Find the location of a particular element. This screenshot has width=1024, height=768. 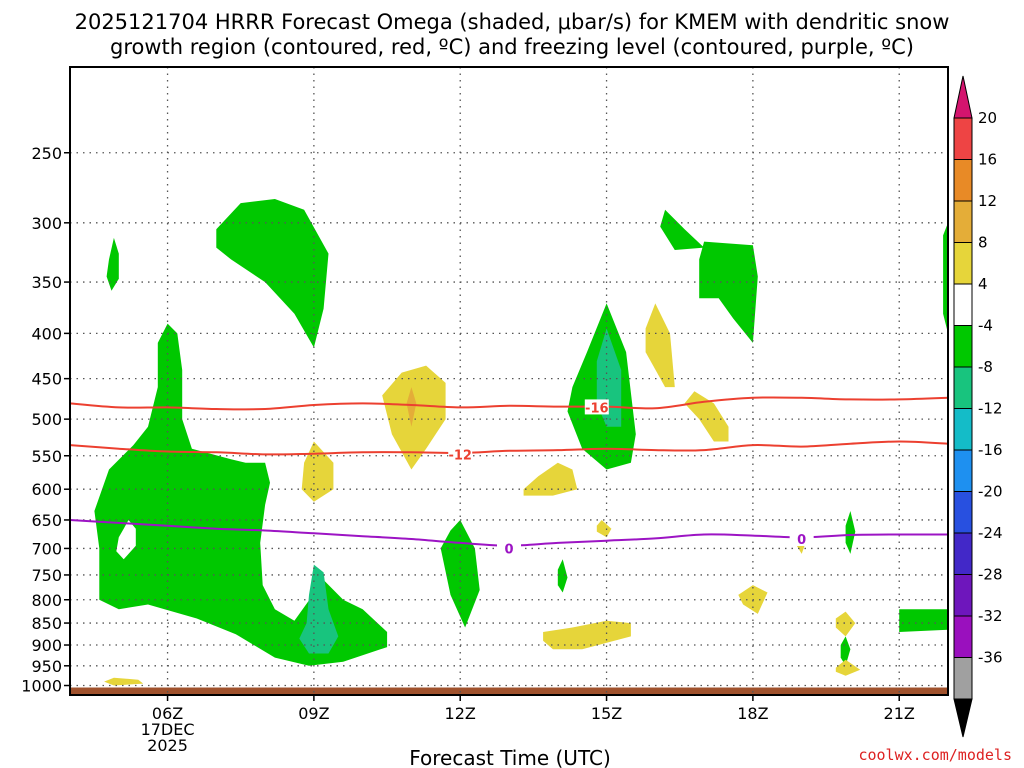

y-tick-label-500: 500 is located at coordinates (46, 419).